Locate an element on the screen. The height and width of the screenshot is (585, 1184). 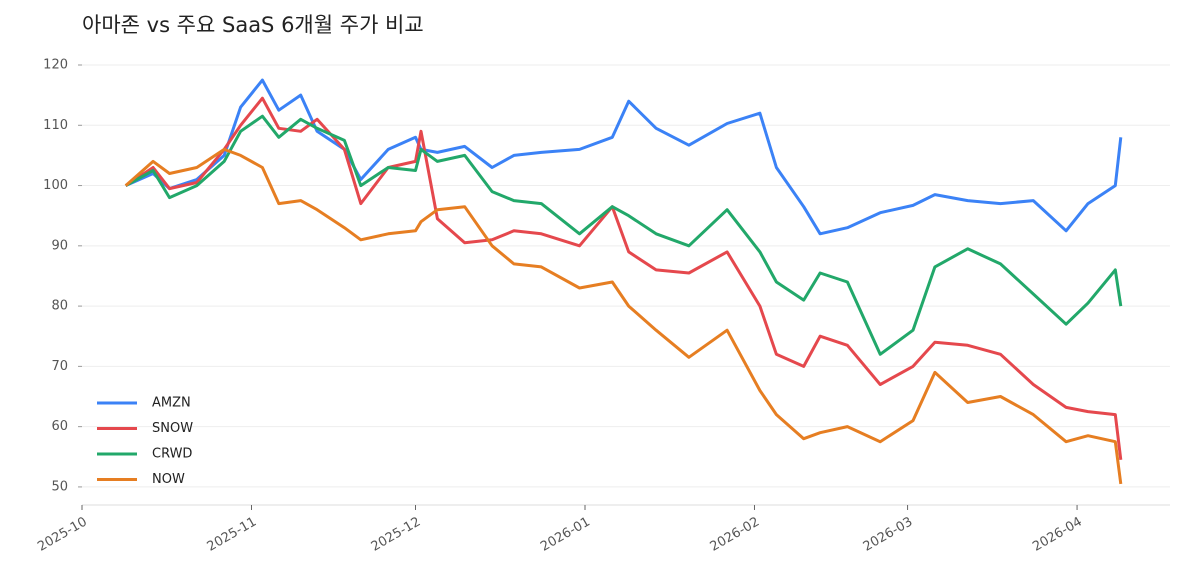
x-tick-label: 2025-11 is located at coordinates (232, 535).